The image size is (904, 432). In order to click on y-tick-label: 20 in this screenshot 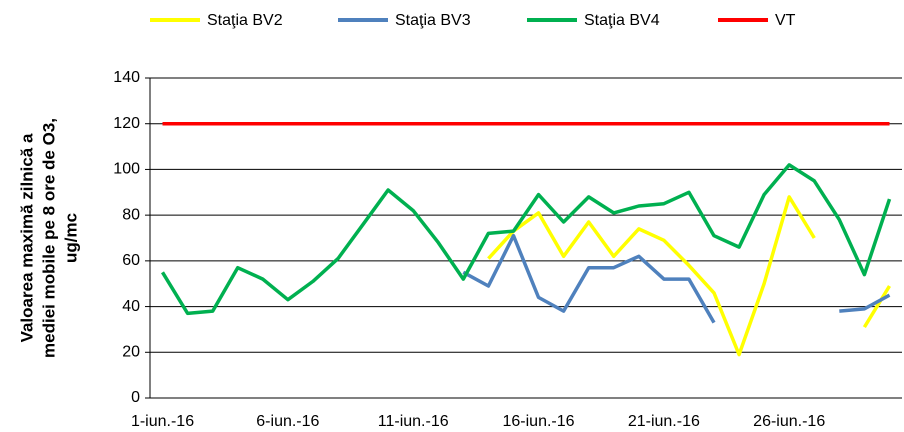, I will do `click(131, 352)`.